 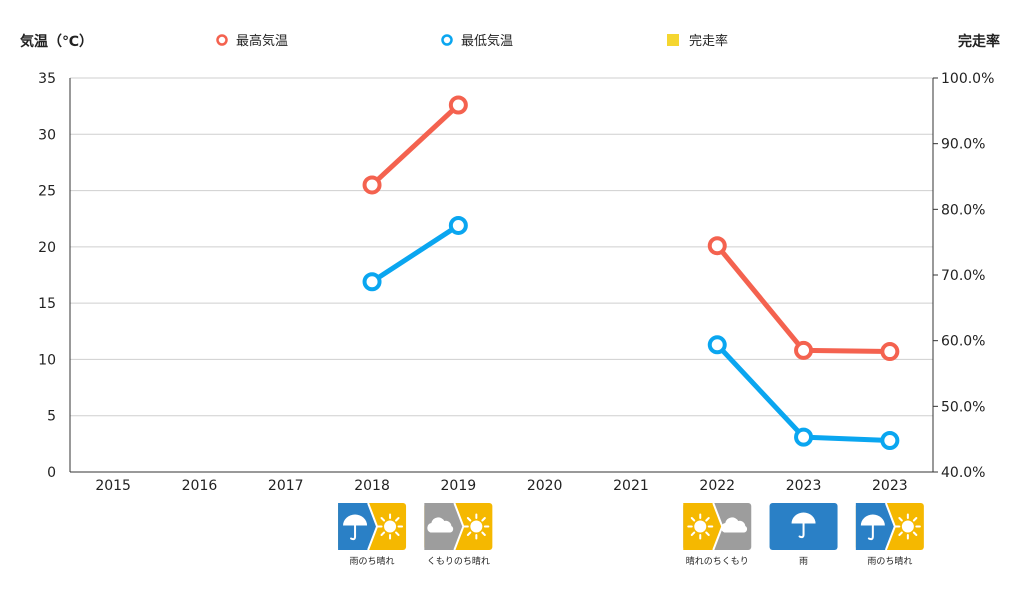 I want to click on weather-badge: 晴れのちくもり, so click(x=717, y=534).